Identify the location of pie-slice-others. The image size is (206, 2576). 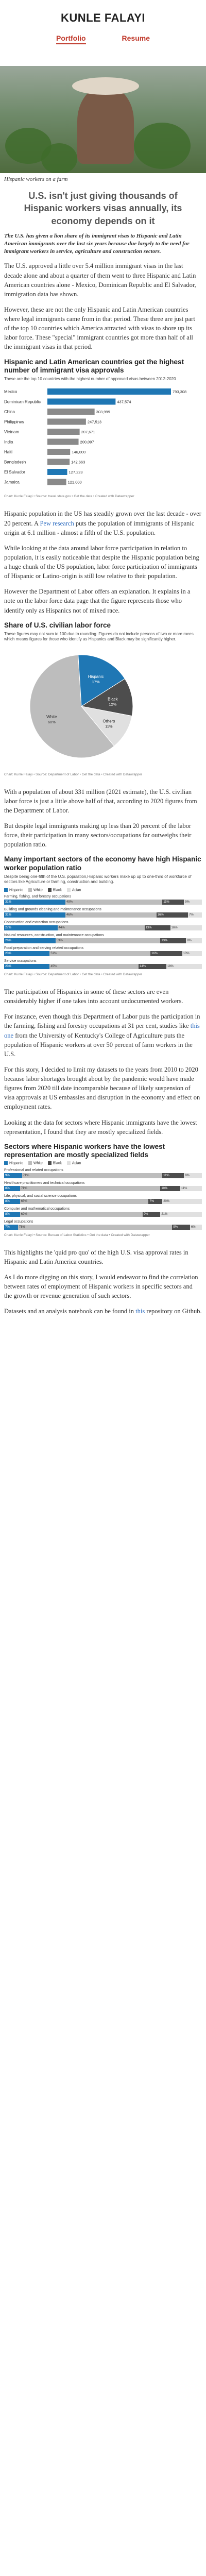
(106, 726).